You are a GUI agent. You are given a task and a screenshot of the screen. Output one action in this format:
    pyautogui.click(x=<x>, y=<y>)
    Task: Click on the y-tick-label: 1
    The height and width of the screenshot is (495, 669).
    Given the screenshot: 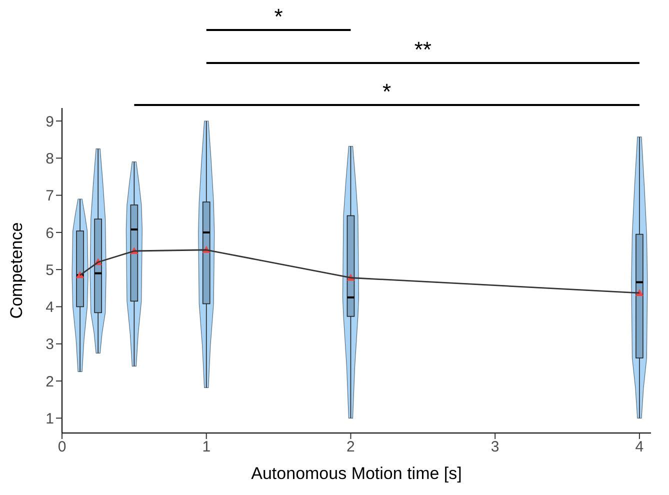 What is the action you would take?
    pyautogui.click(x=50, y=419)
    